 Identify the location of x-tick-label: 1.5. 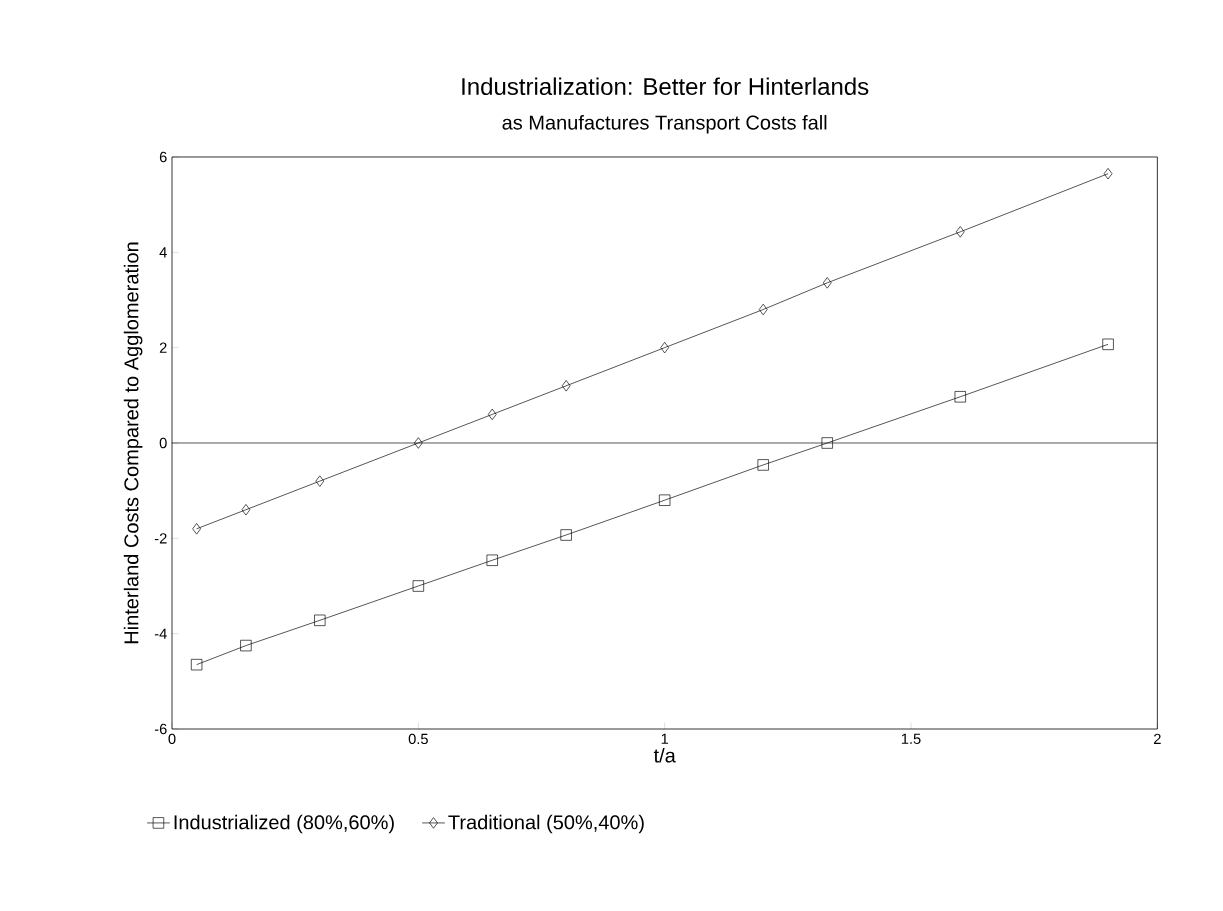
(911, 738).